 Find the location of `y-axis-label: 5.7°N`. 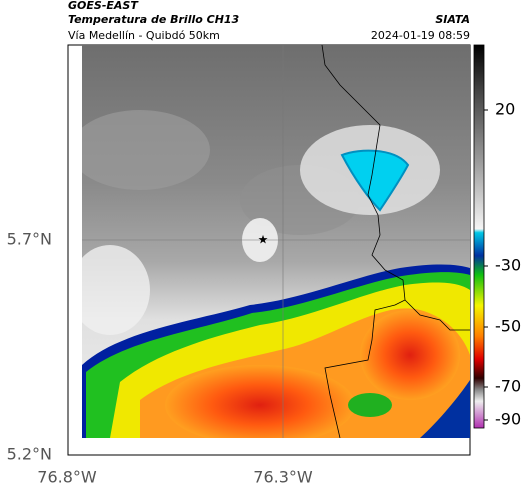

y-axis-label: 5.7°N is located at coordinates (29, 239).